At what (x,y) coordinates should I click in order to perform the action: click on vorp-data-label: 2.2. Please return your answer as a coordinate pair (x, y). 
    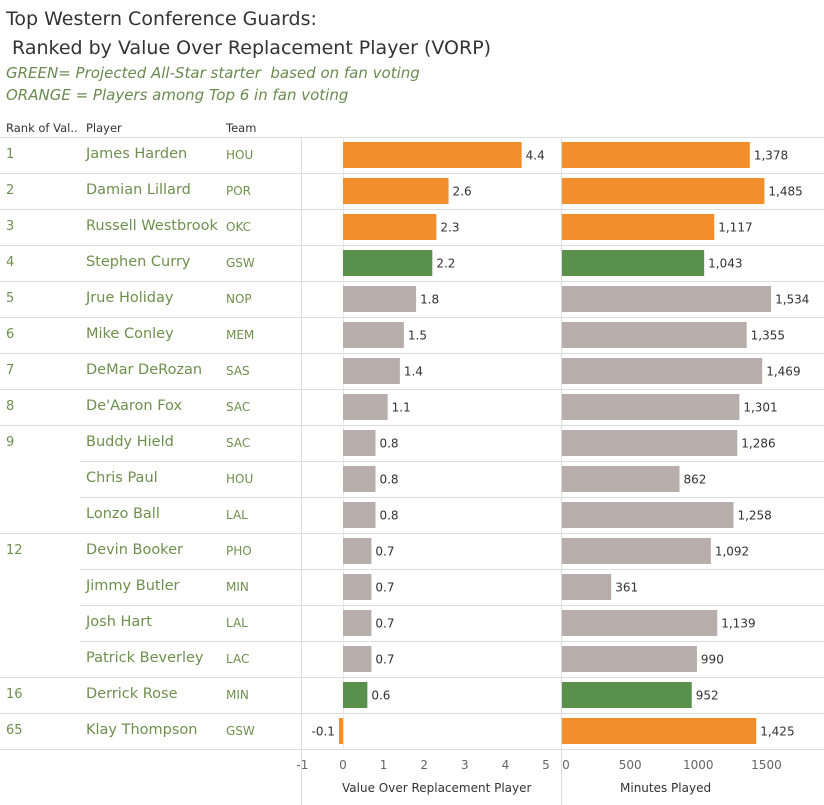
    Looking at the image, I should click on (445, 264).